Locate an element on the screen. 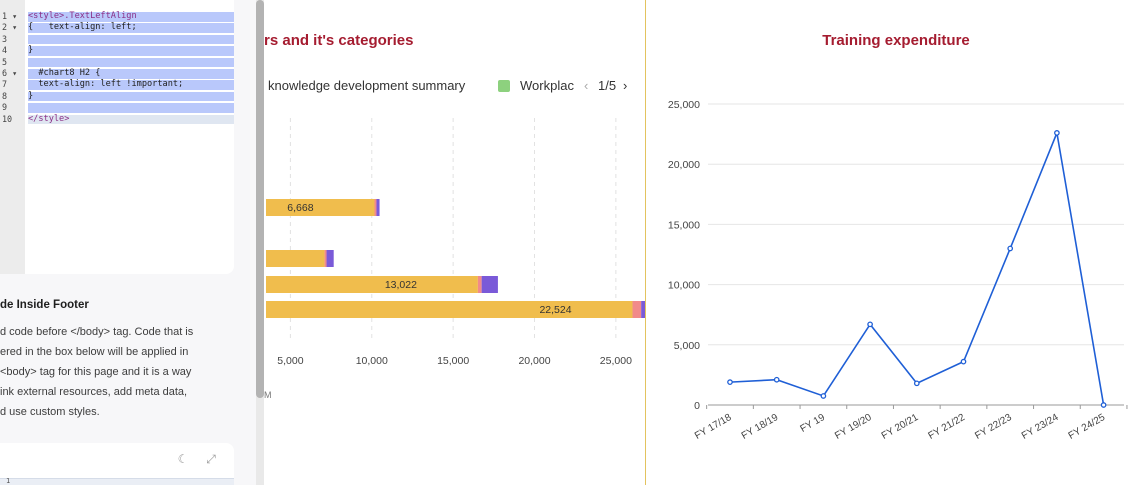 Image resolution: width=1146 pixels, height=485 pixels. line-number: 2 ▾ is located at coordinates (10, 27).